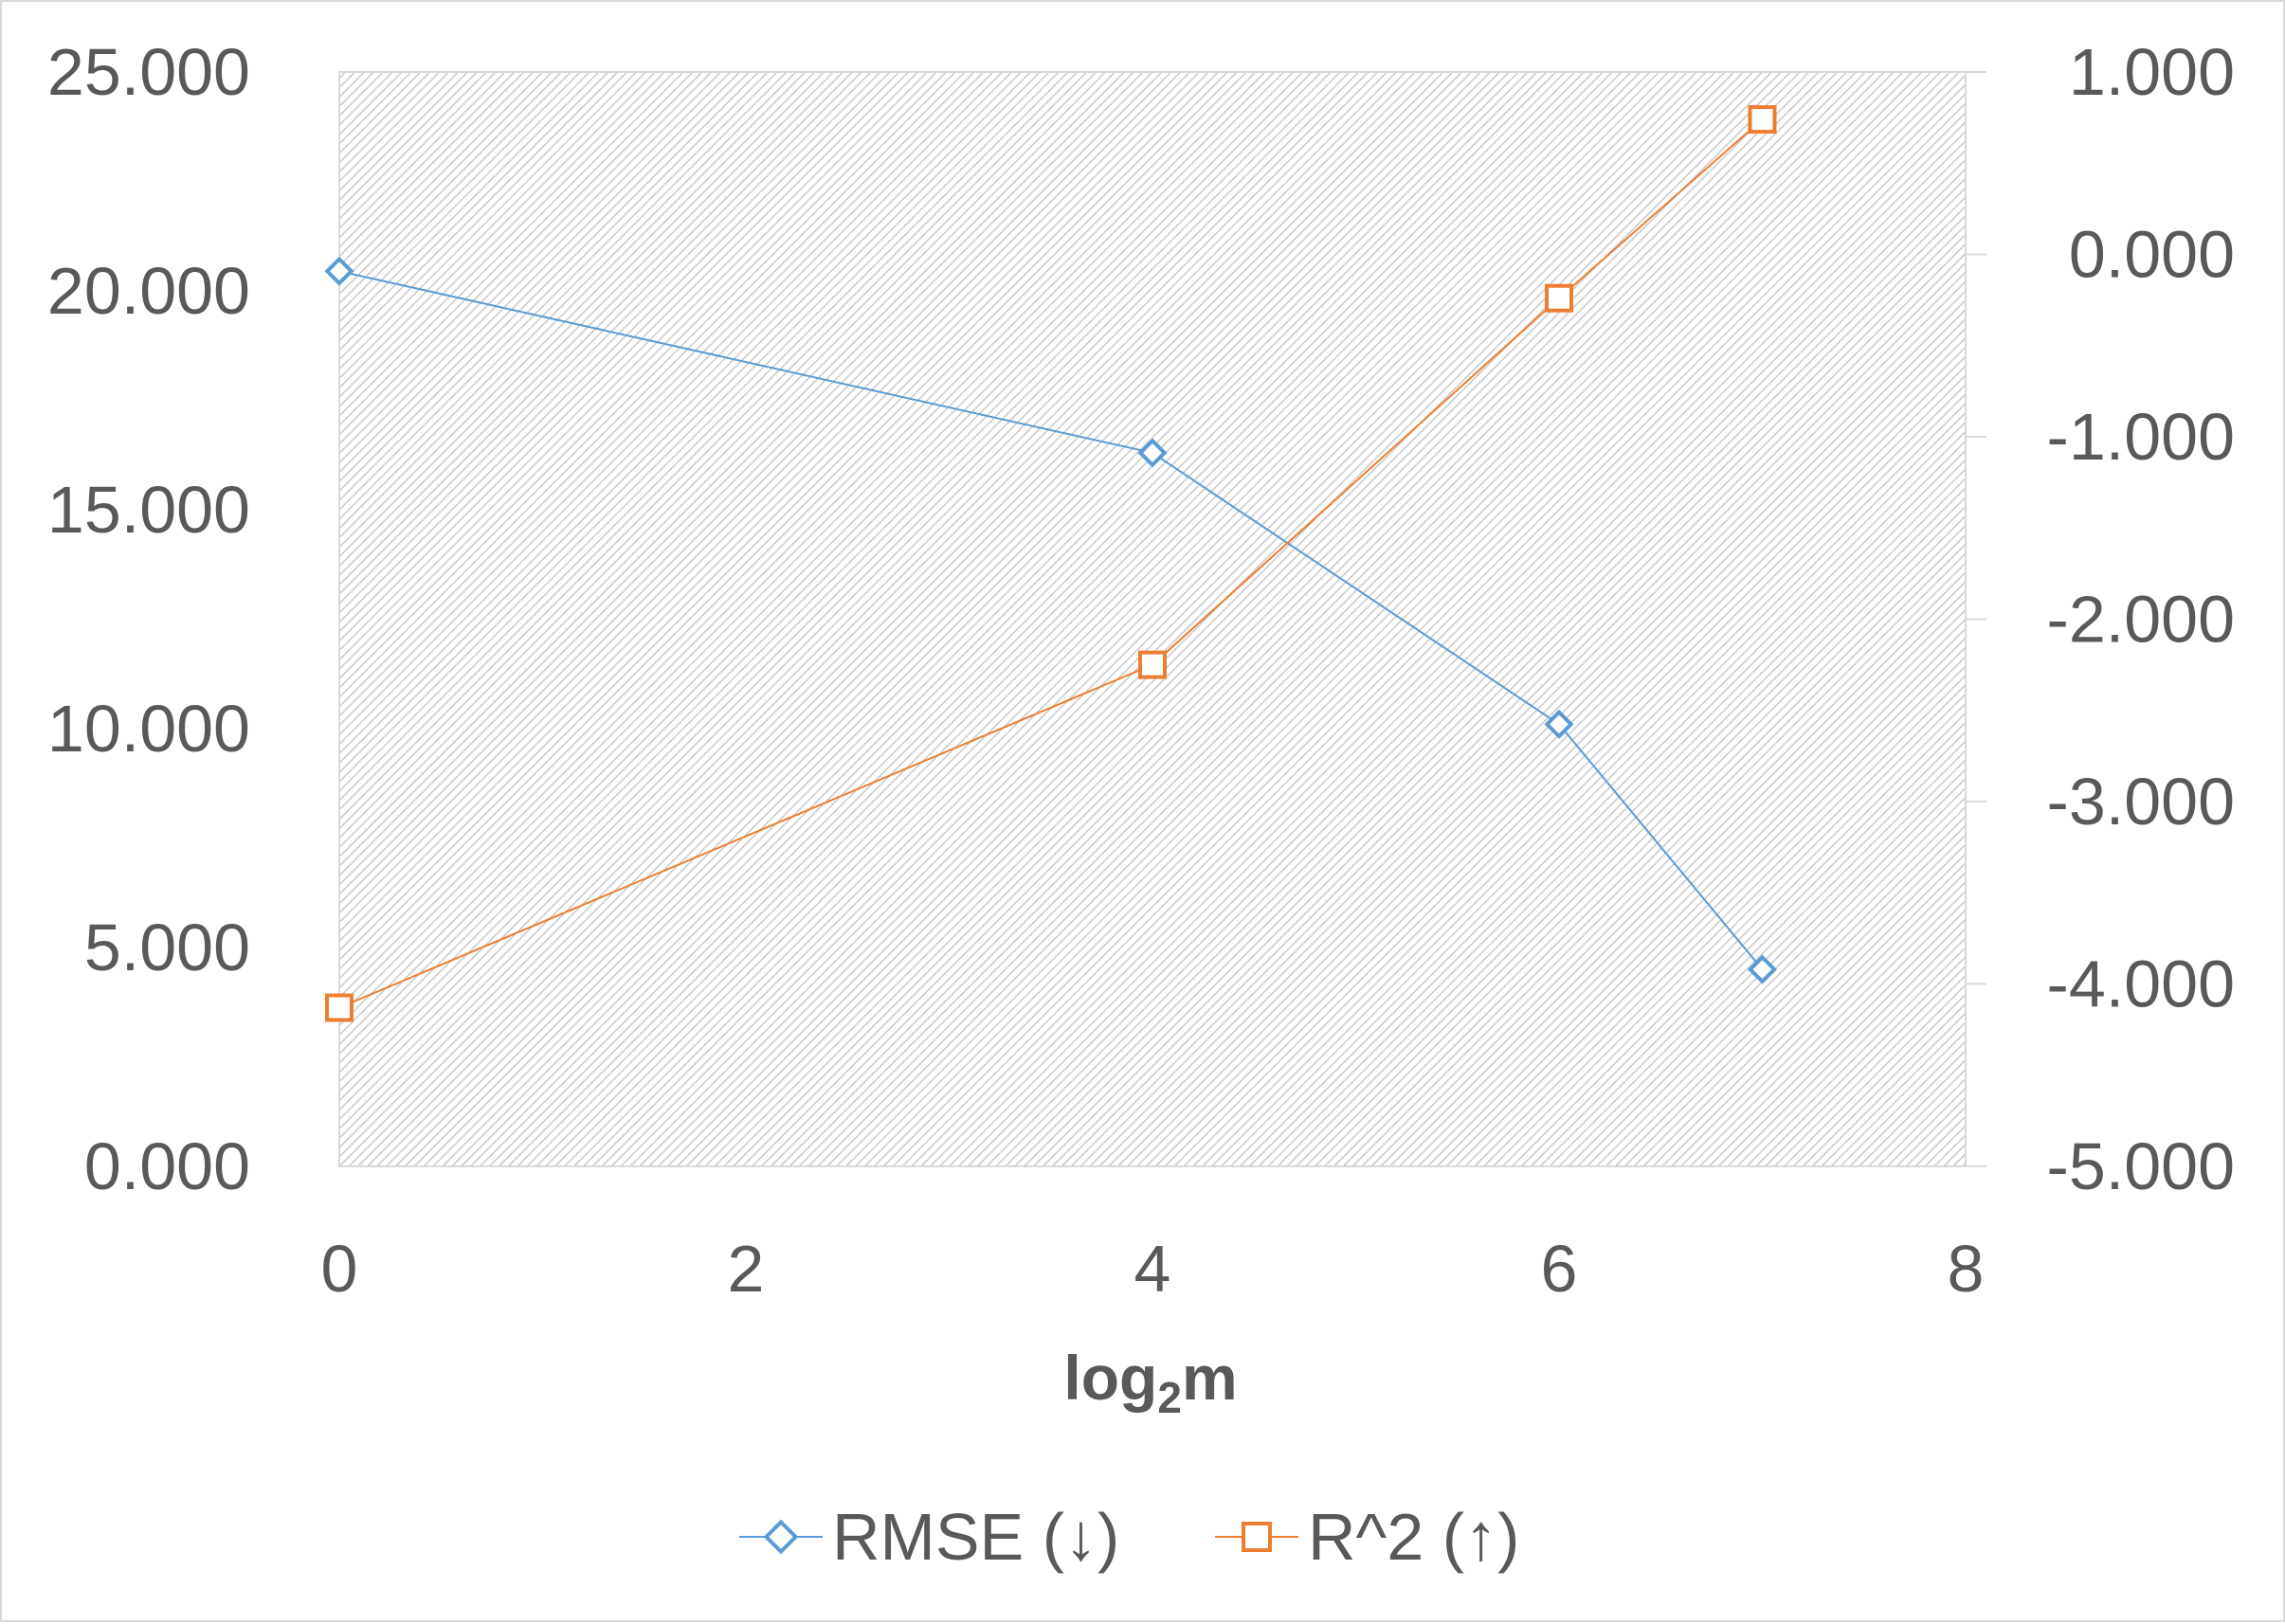 Image resolution: width=2285 pixels, height=1624 pixels. Describe the element at coordinates (2141, 1166) in the screenshot. I see `y-right-tick-label: -5.000` at that location.